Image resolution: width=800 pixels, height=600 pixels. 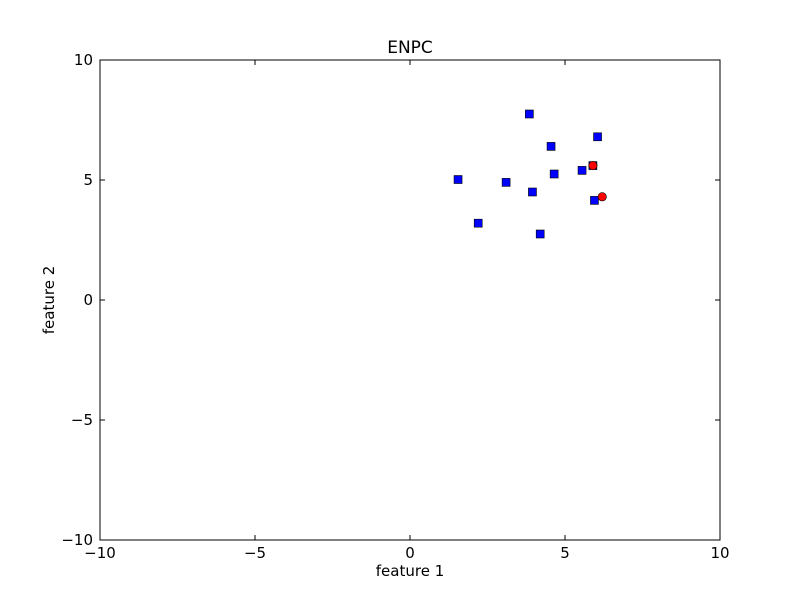 I want to click on x-tick-label: 10, so click(x=719, y=553).